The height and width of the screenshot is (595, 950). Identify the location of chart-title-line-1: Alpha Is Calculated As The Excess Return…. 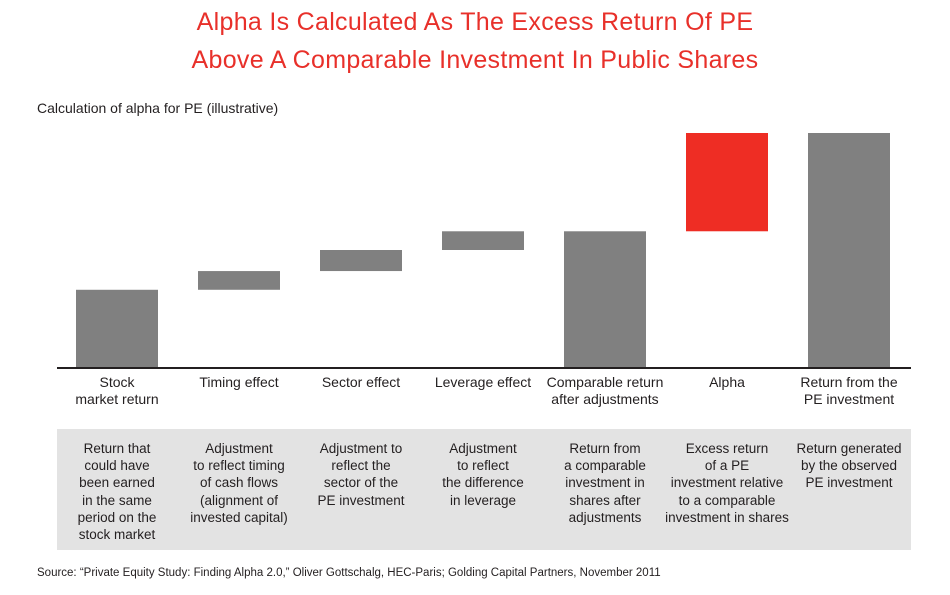
(475, 22).